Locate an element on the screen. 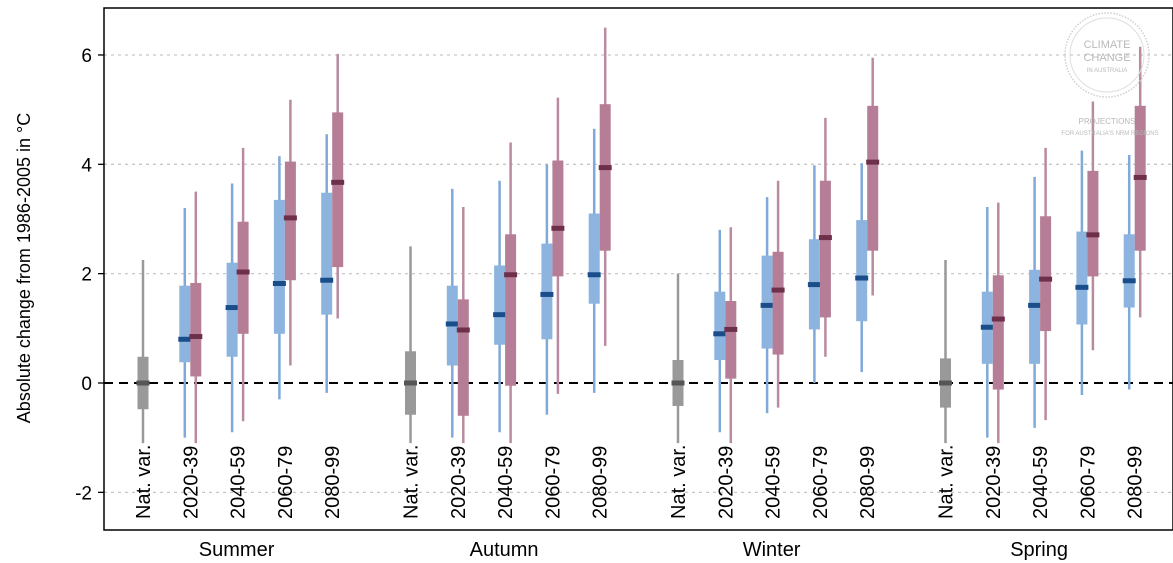  logo-line-change: CHANGE is located at coordinates (1106, 58).